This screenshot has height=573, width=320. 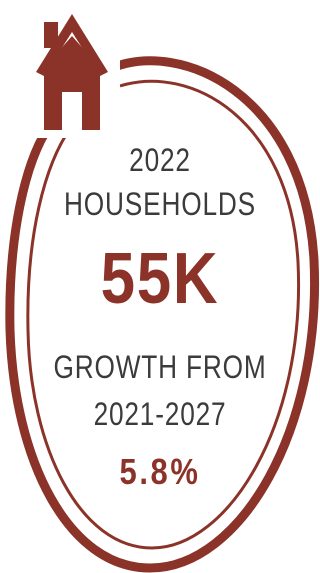 What do you see at coordinates (160, 204) in the screenshot?
I see `metric-label: HOUSEHOLDS` at bounding box center [160, 204].